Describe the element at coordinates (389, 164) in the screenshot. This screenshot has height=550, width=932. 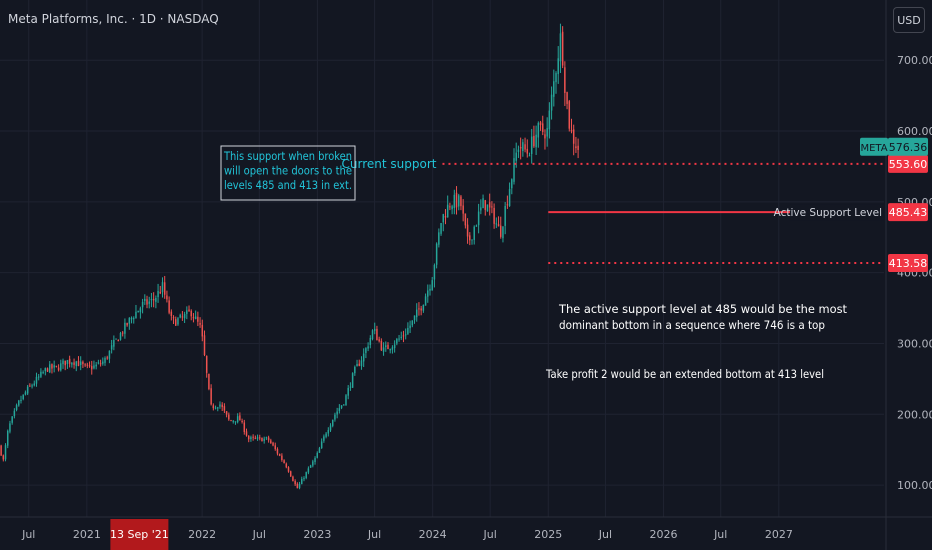
I see `level-label-current-support: Current support` at that location.